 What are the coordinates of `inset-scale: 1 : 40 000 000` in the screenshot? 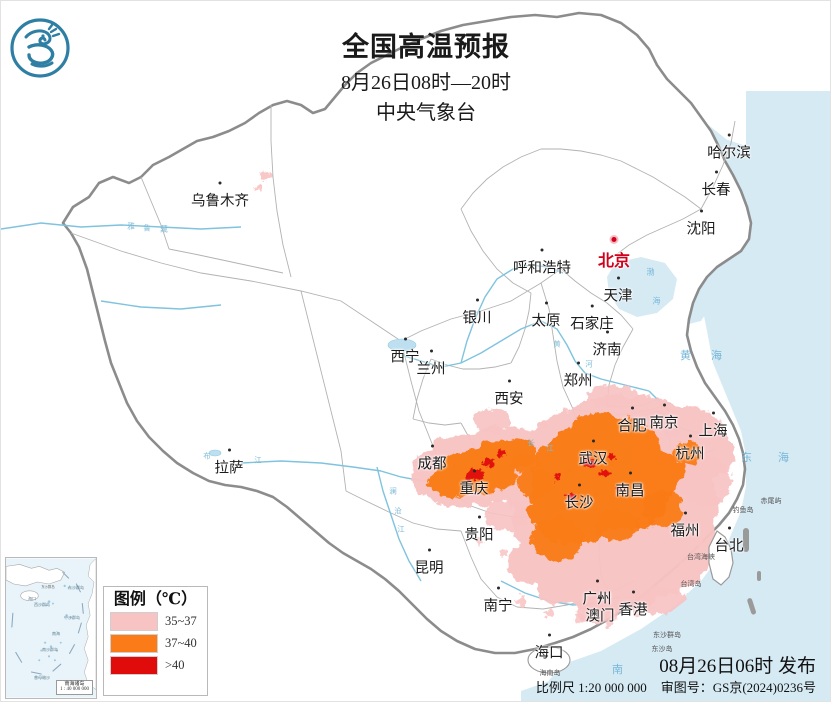 It's located at (74, 690).